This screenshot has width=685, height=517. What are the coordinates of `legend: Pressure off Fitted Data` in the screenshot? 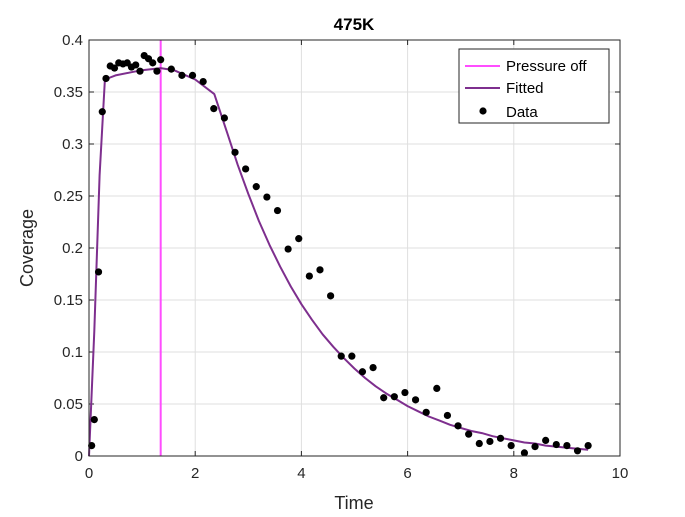 It's located at (534, 86).